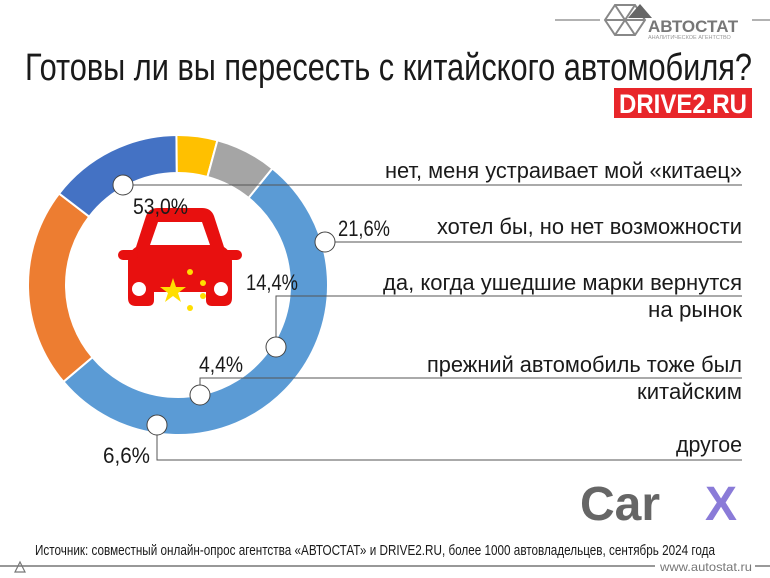  I want to click on category-label-2-line-2: на рынок, so click(695, 309).